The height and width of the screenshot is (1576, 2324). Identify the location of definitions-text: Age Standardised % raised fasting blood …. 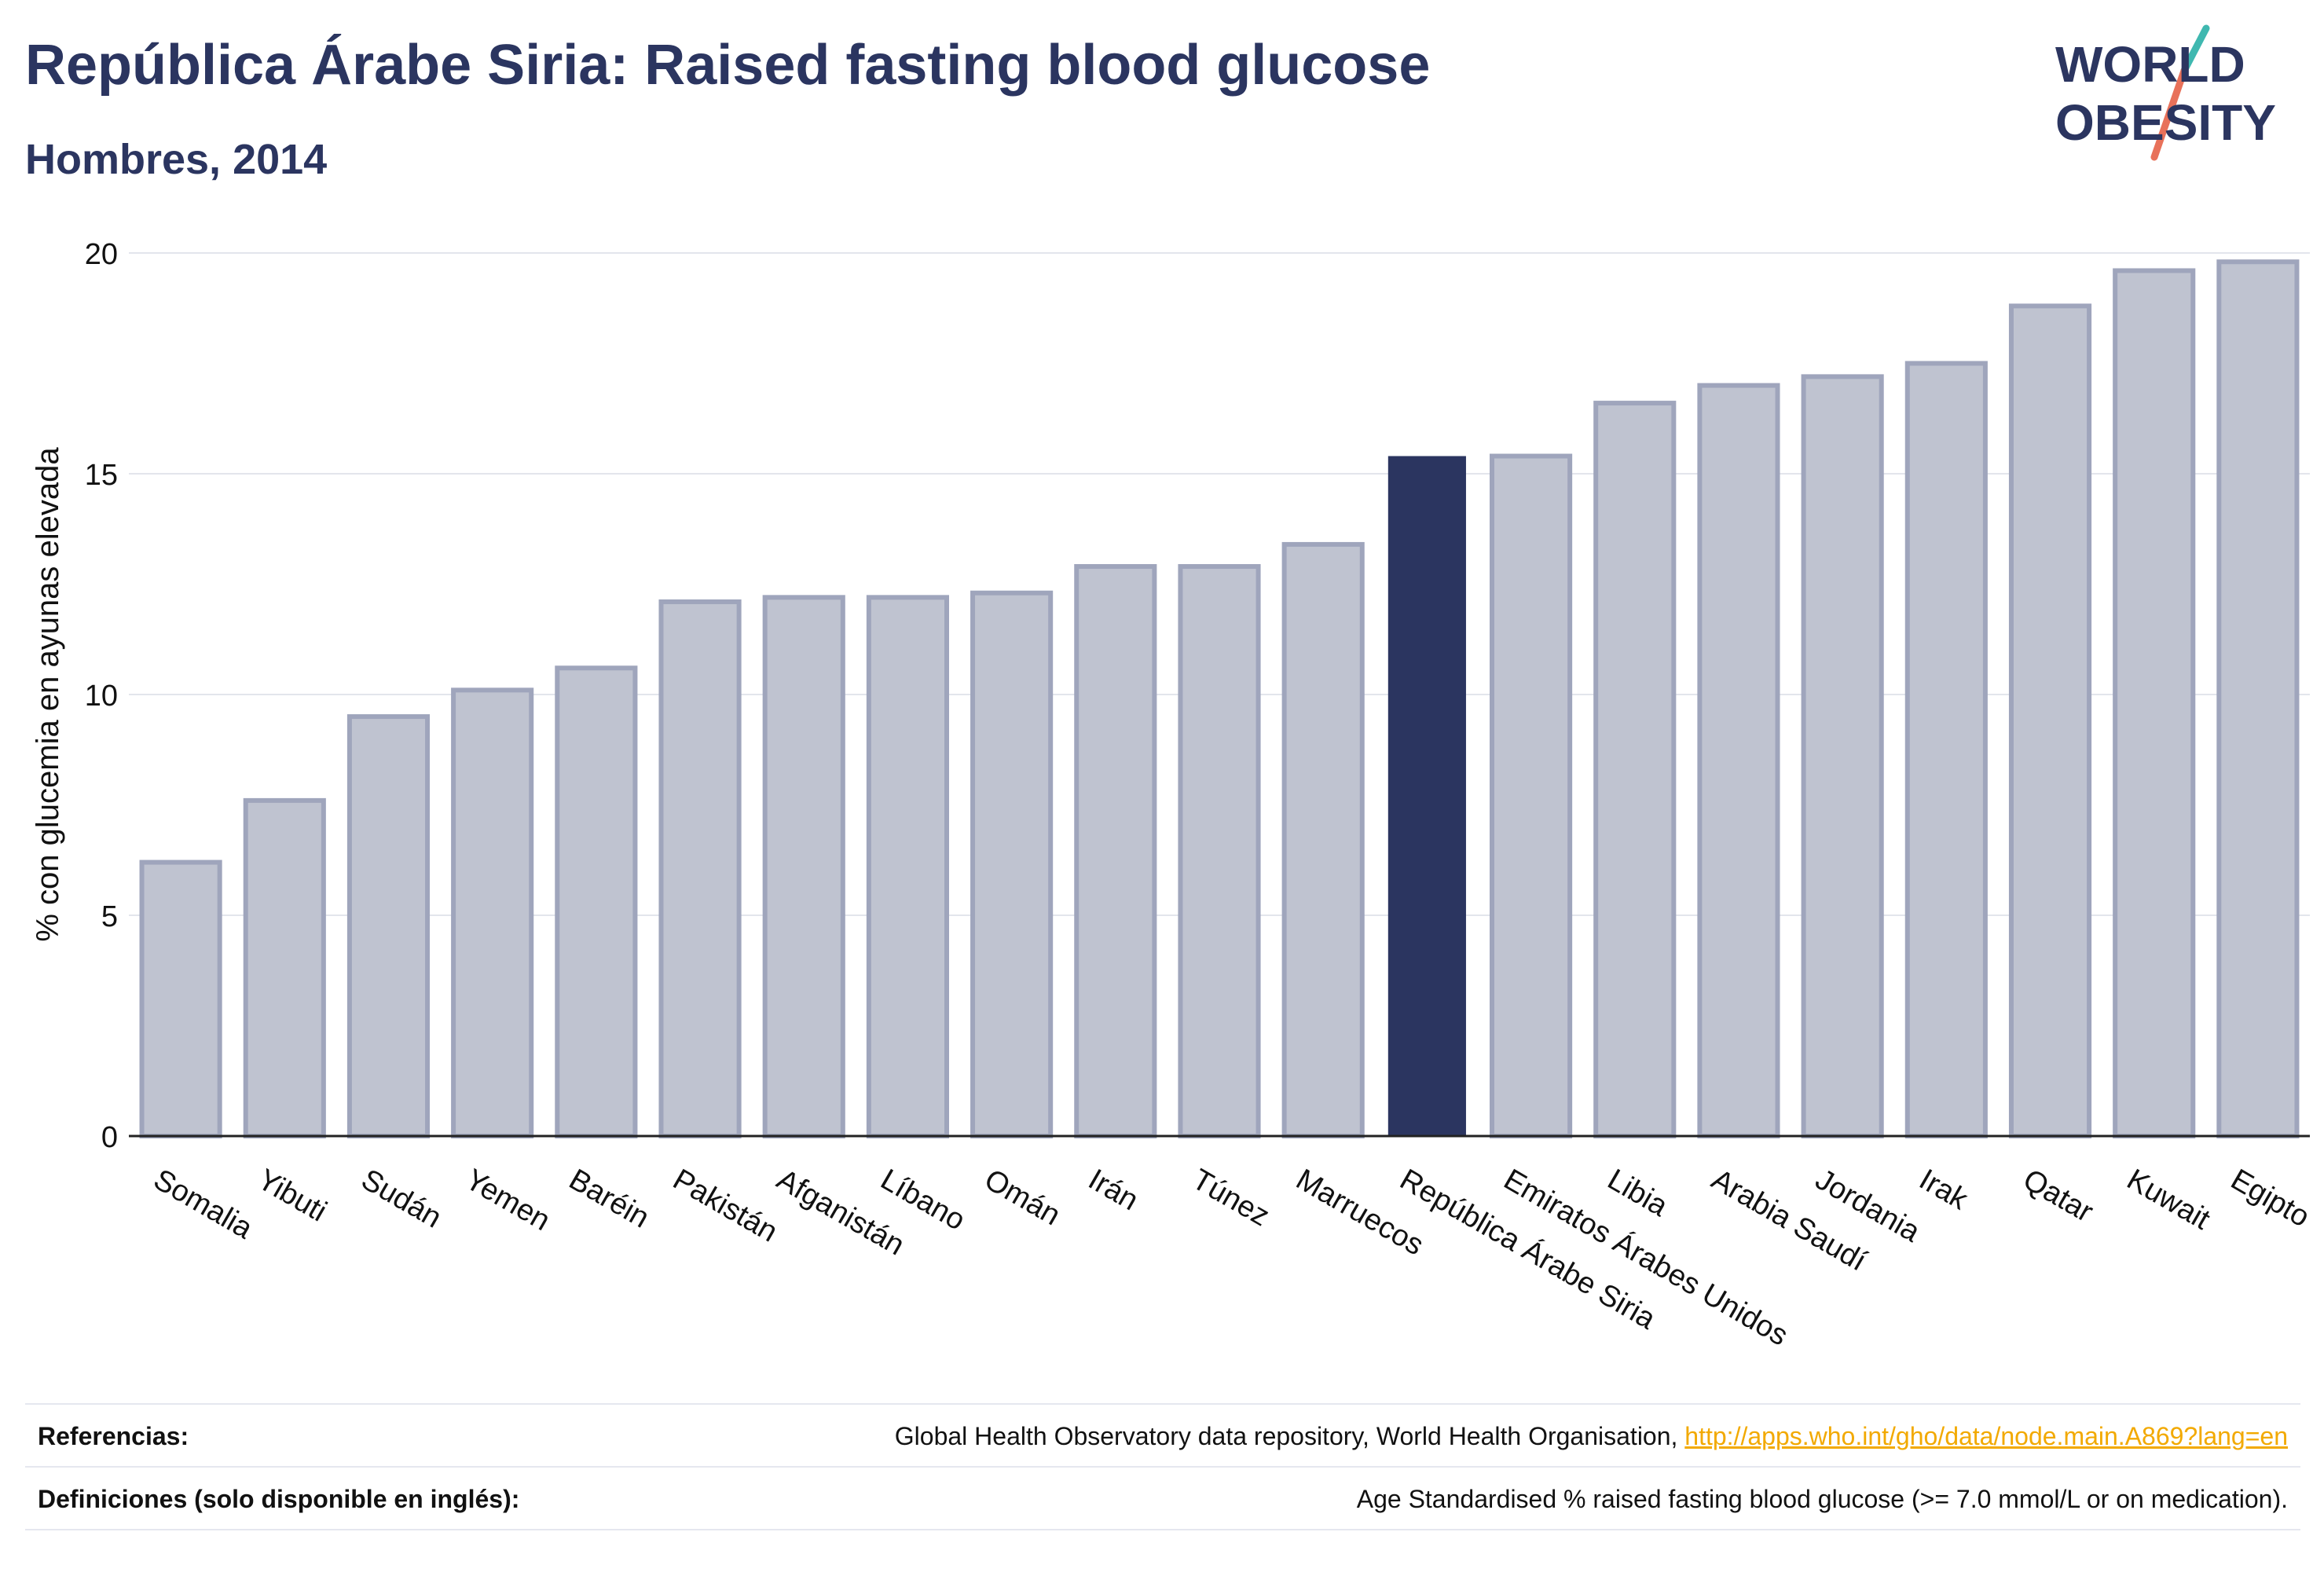
(1822, 1499).